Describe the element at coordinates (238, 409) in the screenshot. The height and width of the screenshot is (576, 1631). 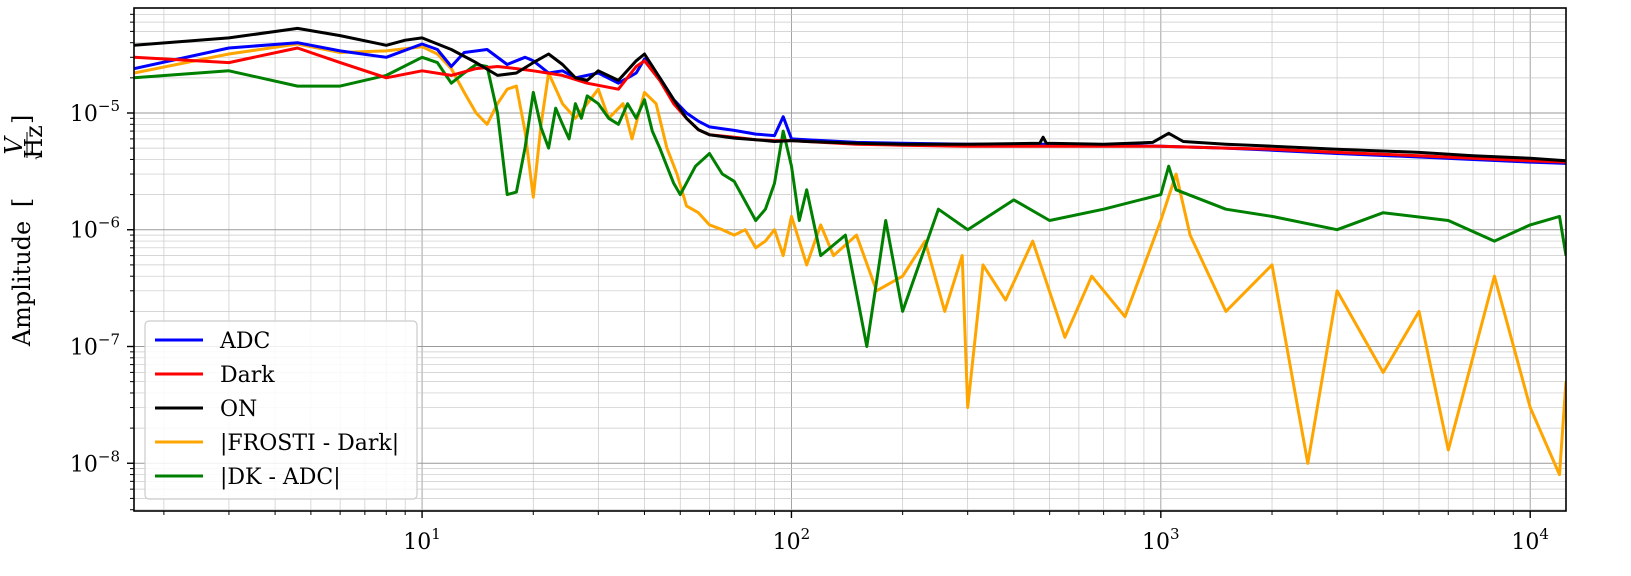
I see `legend-label: ON` at that location.